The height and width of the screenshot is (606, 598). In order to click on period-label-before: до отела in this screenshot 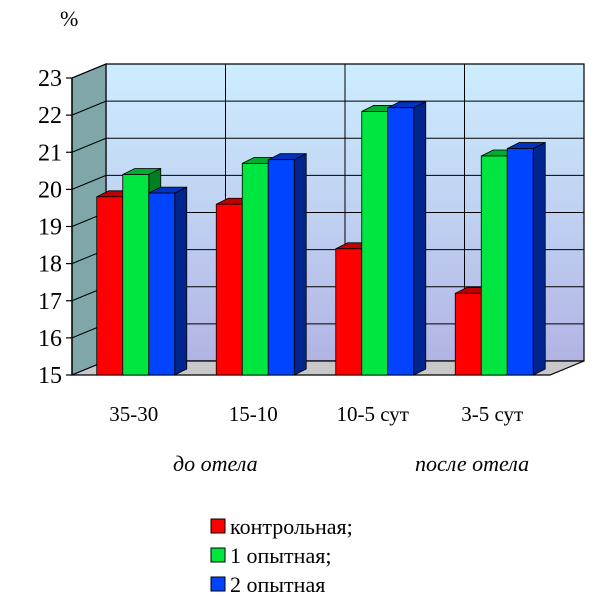, I will do `click(215, 463)`.